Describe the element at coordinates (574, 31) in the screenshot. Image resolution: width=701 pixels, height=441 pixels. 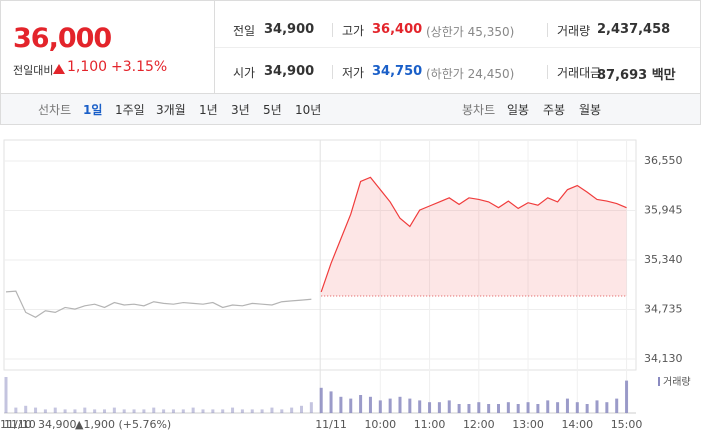
I see `stat-label: 거래량` at that location.